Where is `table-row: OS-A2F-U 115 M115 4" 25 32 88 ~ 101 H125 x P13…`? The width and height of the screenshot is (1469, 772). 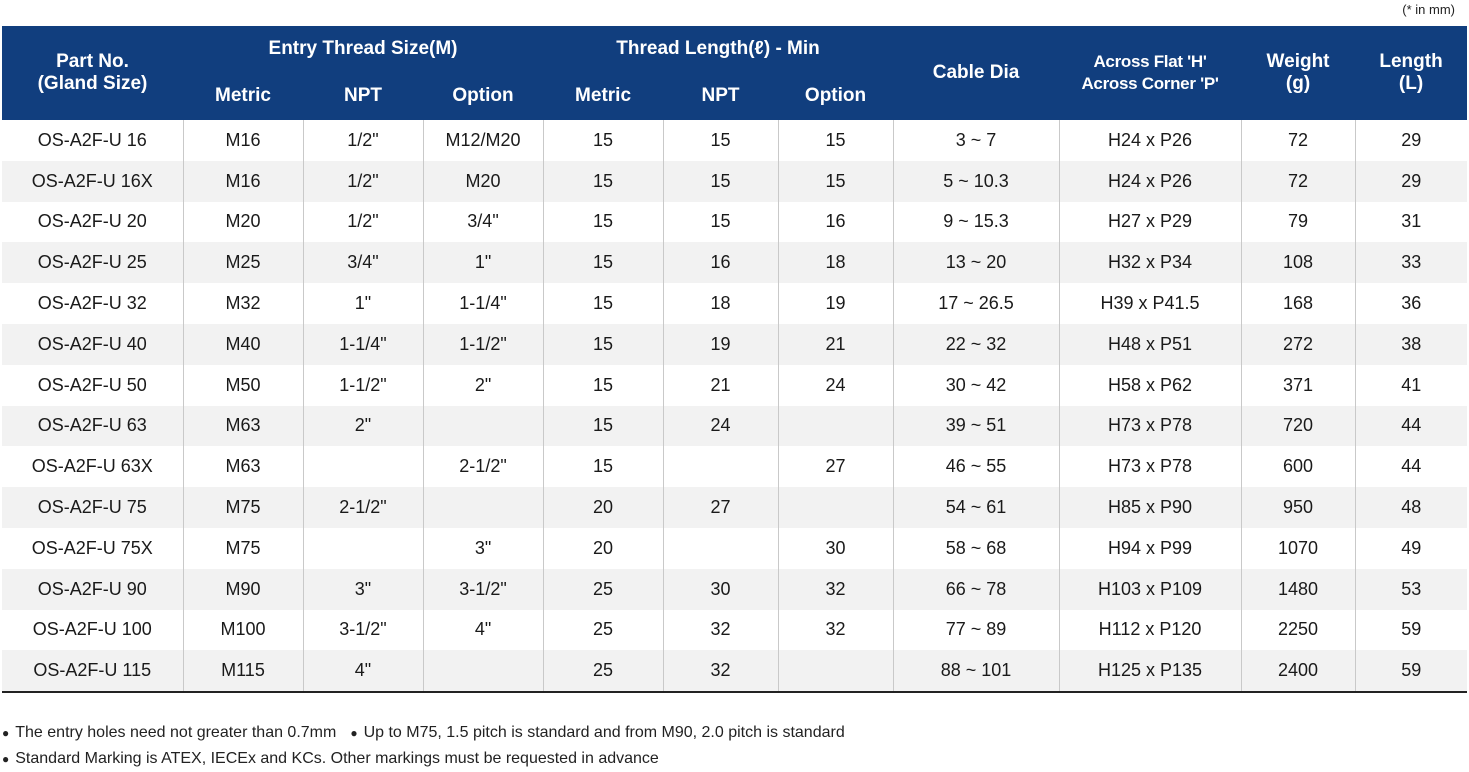 table-row: OS-A2F-U 115 M115 4" 25 32 88 ~ 101 H125 x P13… is located at coordinates (735, 672).